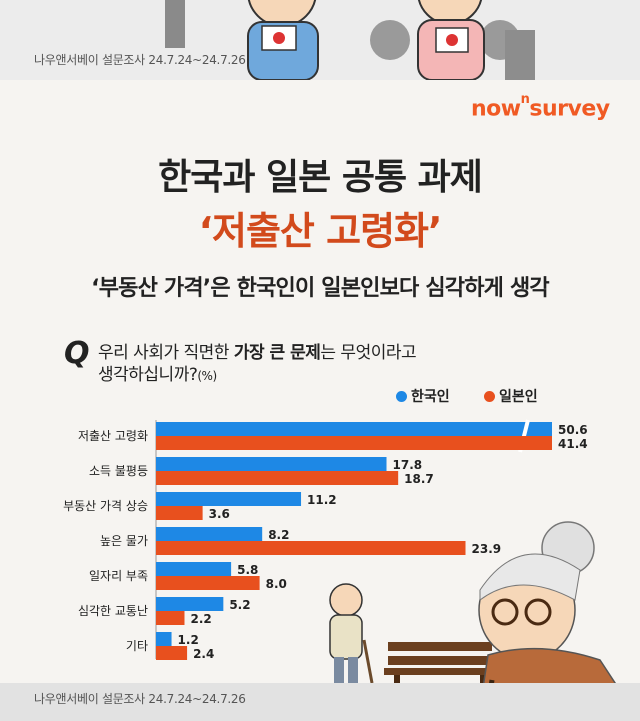  I want to click on category-label: 소득 불평등, so click(118, 471).